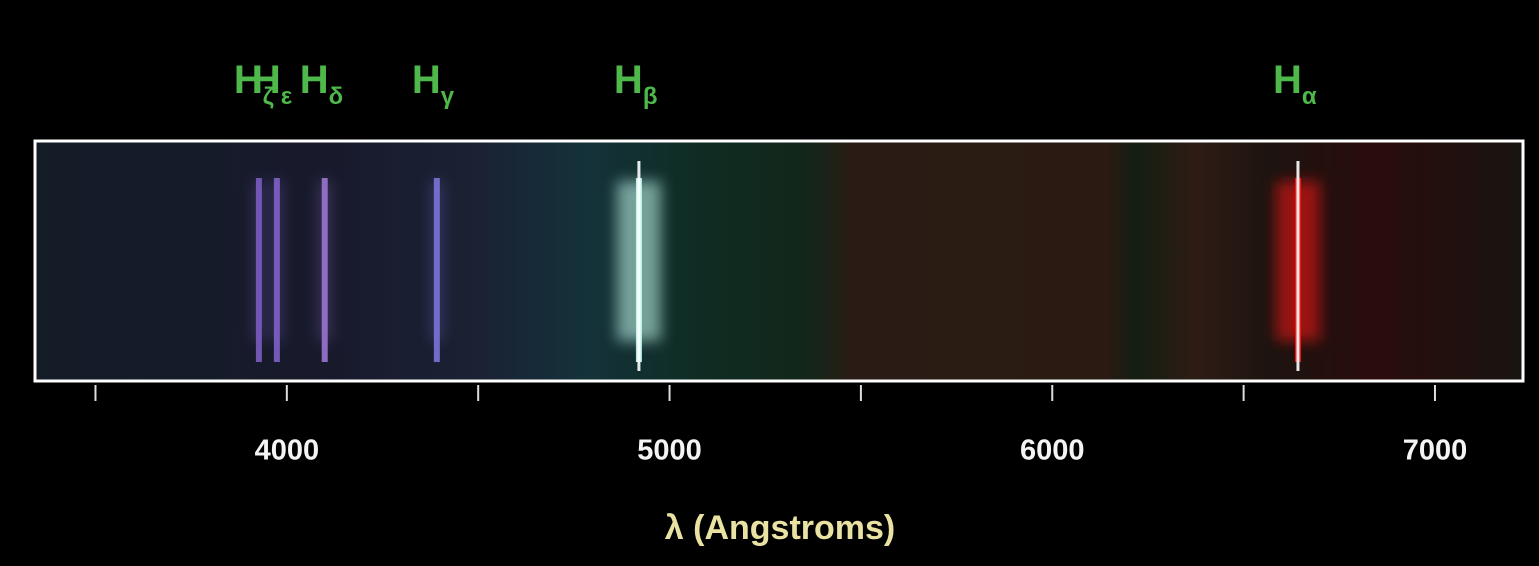 Image resolution: width=1539 pixels, height=566 pixels. What do you see at coordinates (448, 96) in the screenshot?
I see `line-label-subscript: γ` at bounding box center [448, 96].